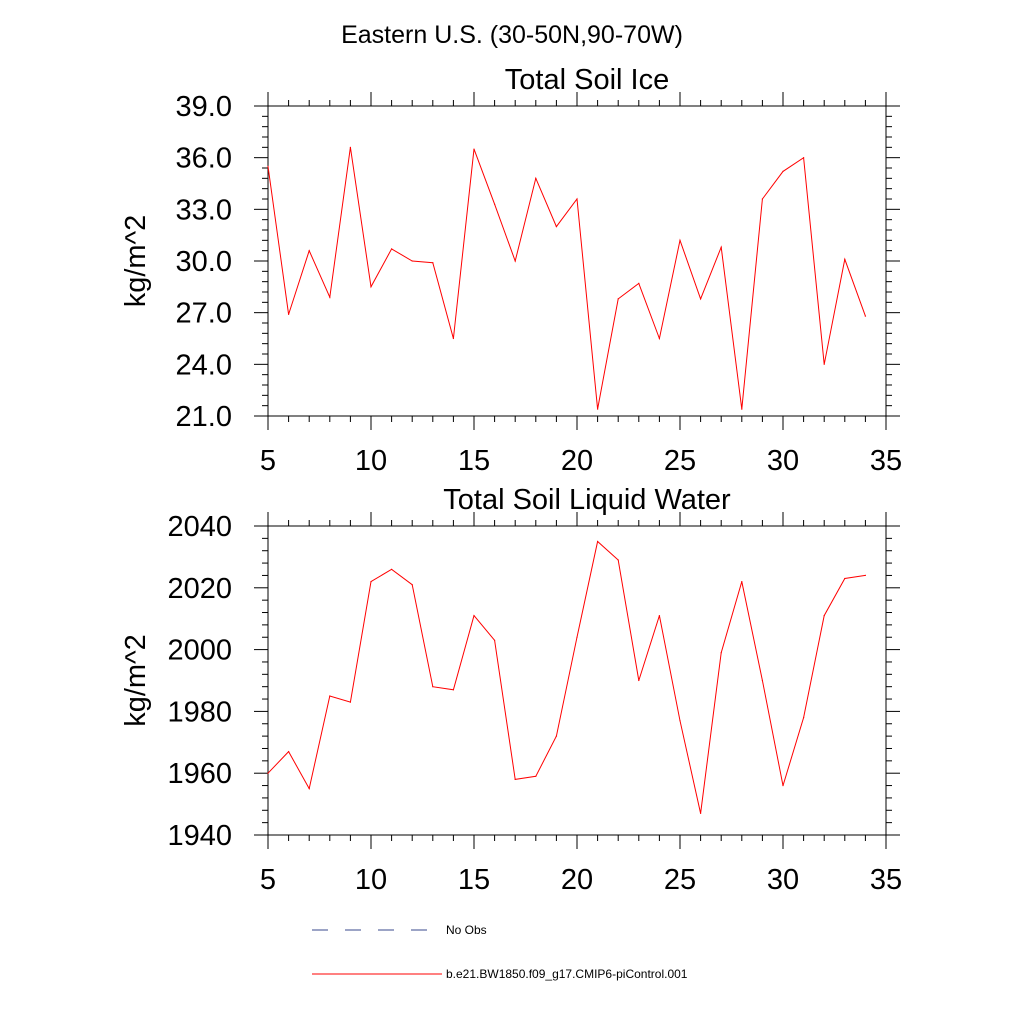 This screenshot has width=1024, height=1024. Describe the element at coordinates (204, 262) in the screenshot. I see `y-tick-label: 30.0` at that location.